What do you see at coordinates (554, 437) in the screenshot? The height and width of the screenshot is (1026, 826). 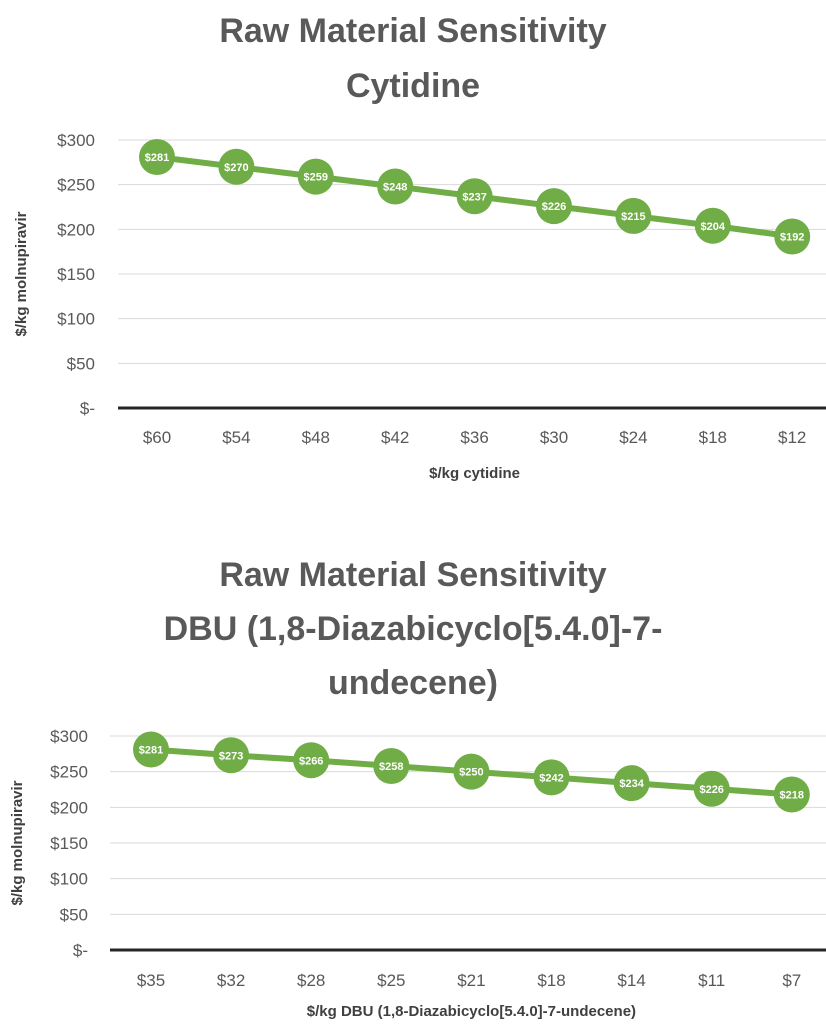 I see `x-tick-label: $30` at bounding box center [554, 437].